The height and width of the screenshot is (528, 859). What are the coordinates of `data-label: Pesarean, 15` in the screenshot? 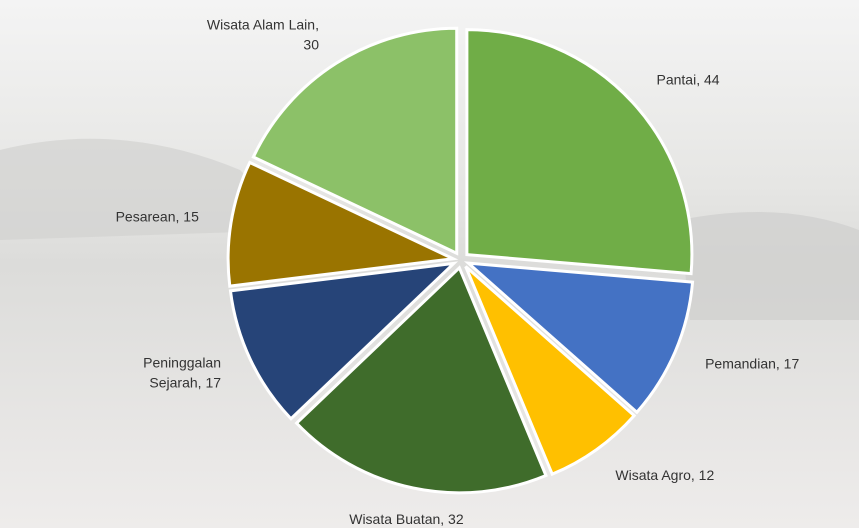 It's located at (157, 216).